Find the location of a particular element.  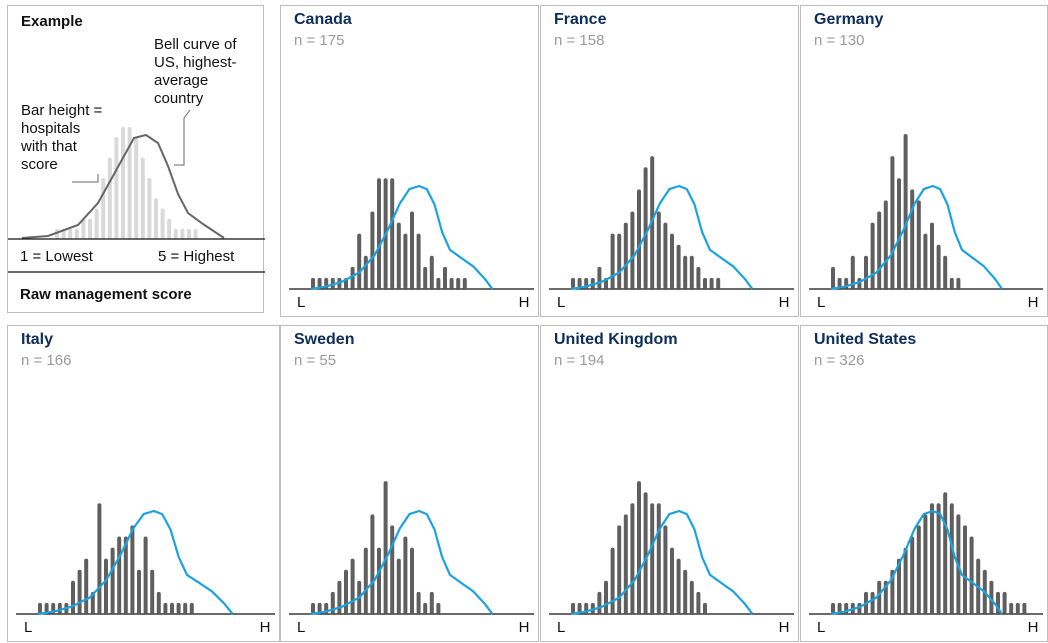

bar-leader-line is located at coordinates (85, 178).